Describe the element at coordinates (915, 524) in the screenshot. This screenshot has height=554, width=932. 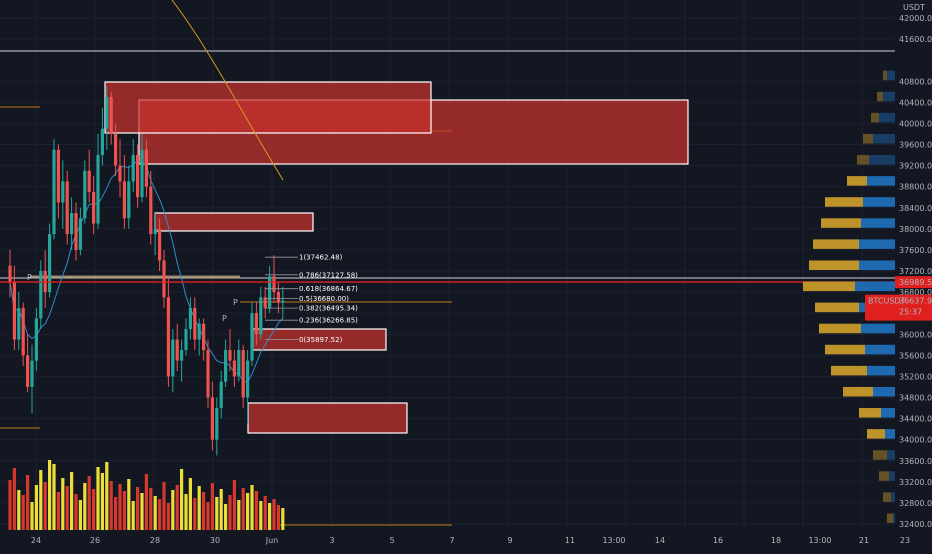
I see `price-tick-label: 32400.00` at that location.